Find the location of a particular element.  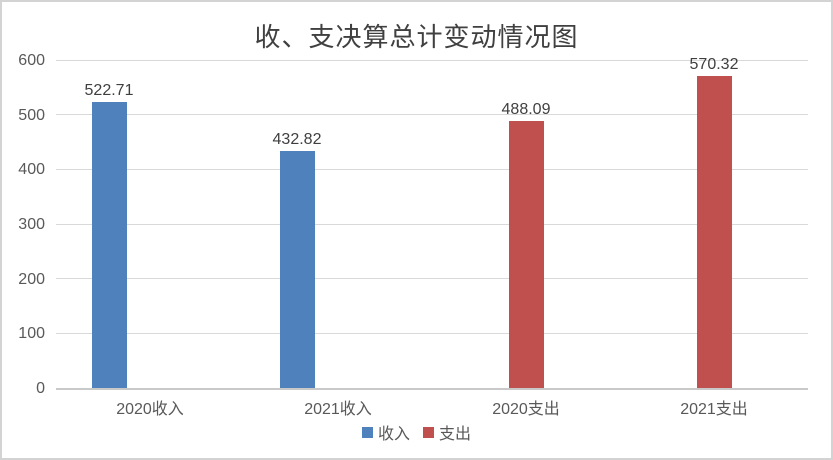

x-axis-line is located at coordinates (432, 389).